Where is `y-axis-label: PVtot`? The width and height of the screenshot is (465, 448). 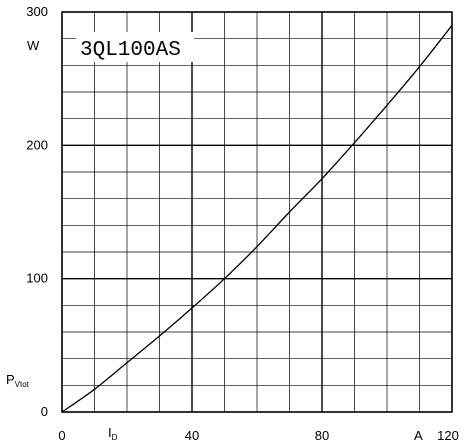
y-axis-label: PVtot is located at coordinates (18, 380).